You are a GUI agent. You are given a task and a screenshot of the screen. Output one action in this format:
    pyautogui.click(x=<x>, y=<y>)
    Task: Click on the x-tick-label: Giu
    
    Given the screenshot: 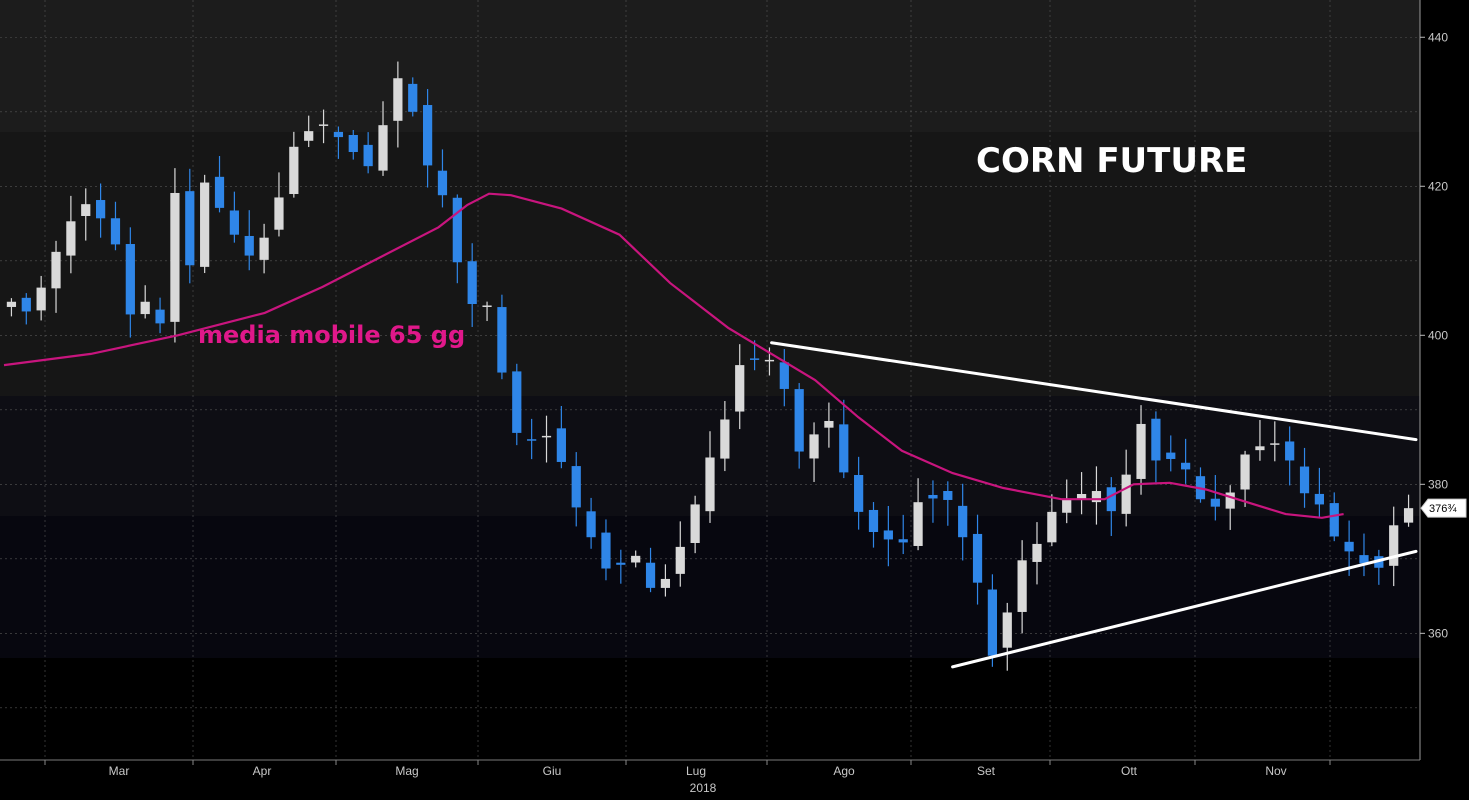 What is the action you would take?
    pyautogui.click(x=552, y=771)
    